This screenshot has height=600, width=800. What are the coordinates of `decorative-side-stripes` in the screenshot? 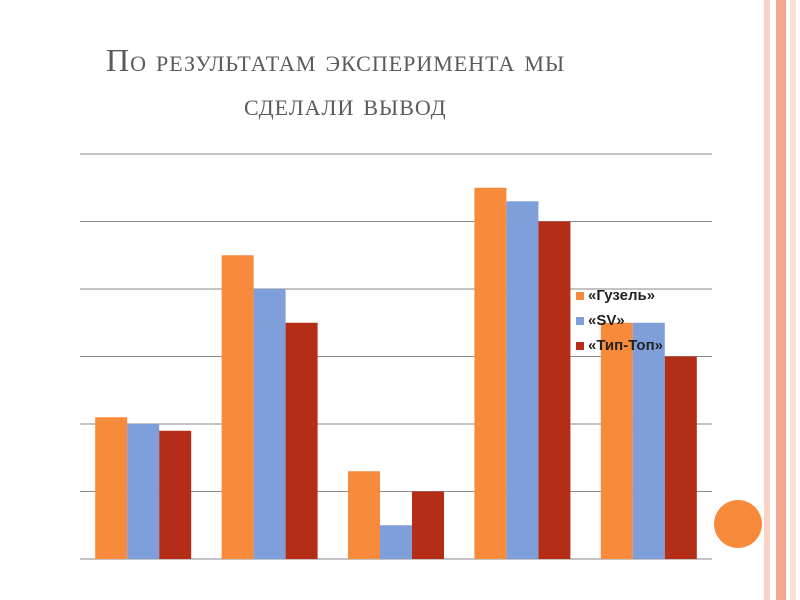 It's located at (778, 300).